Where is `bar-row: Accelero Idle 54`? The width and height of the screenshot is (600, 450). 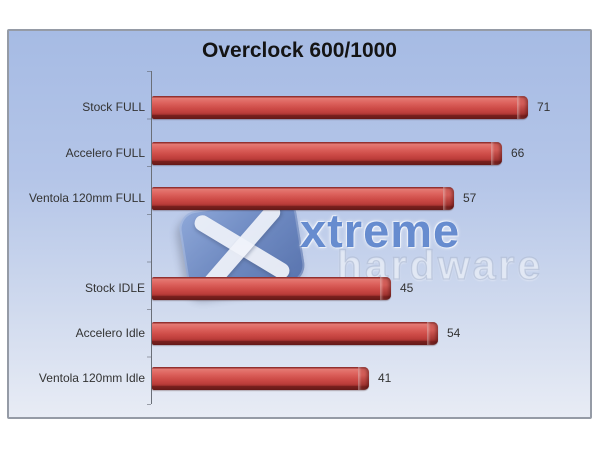
bar-row: Accelero Idle 54 is located at coordinates (299, 333).